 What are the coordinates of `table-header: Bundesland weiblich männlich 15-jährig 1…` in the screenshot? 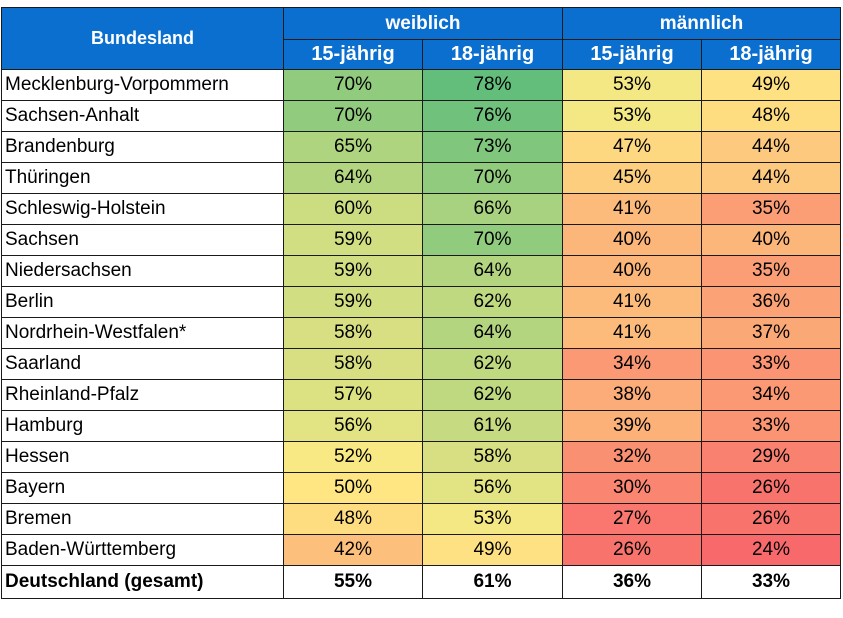 It's located at (421, 38).